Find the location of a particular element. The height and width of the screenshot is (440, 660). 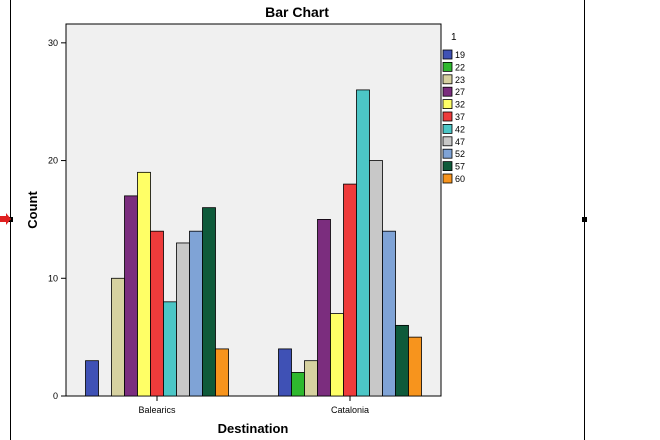

y-axis-label: Count is located at coordinates (32, 210).